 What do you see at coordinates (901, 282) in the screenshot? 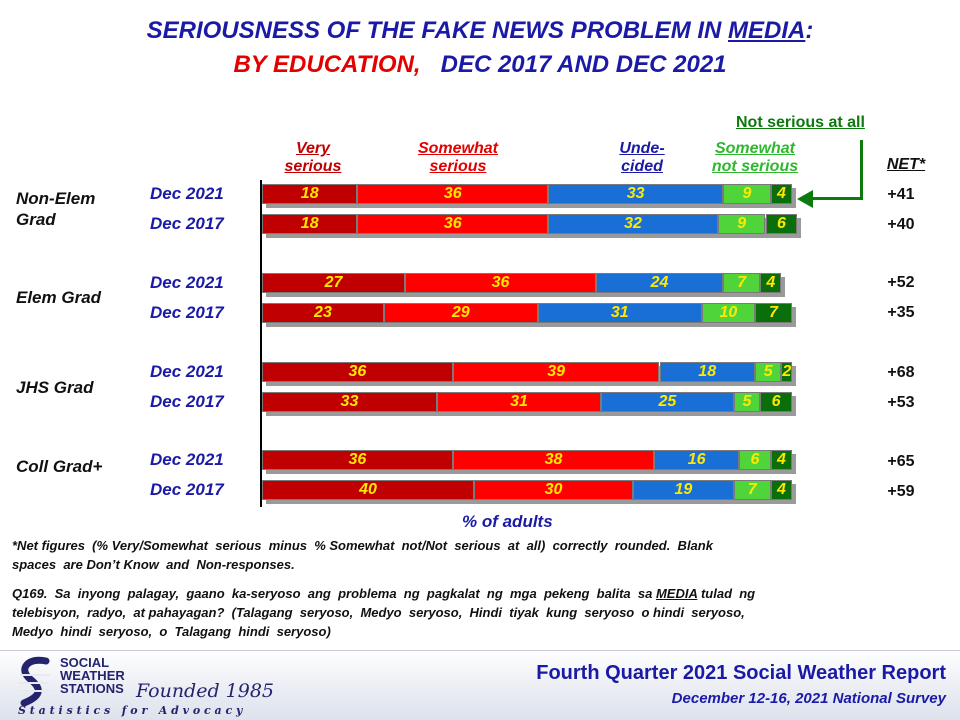
I see `net-value: +52` at bounding box center [901, 282].